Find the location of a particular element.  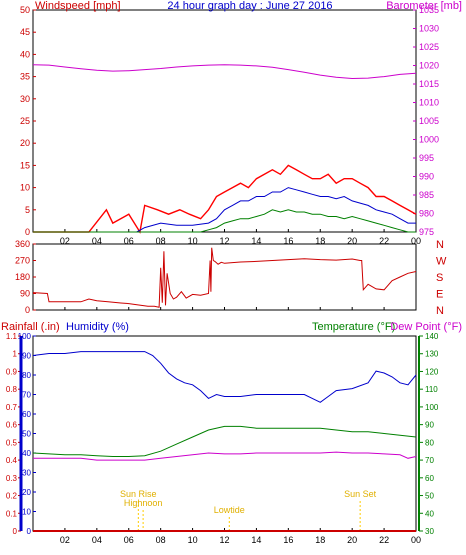

panel1-left-axis-label: Windspeed [mph] is located at coordinates (78, 6).